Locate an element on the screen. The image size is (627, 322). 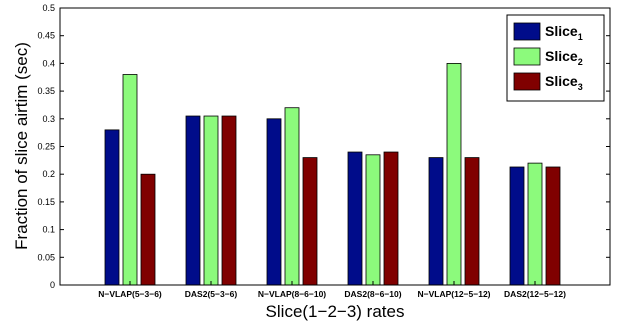
y-tick-label: 0.2 is located at coordinates (48, 174).